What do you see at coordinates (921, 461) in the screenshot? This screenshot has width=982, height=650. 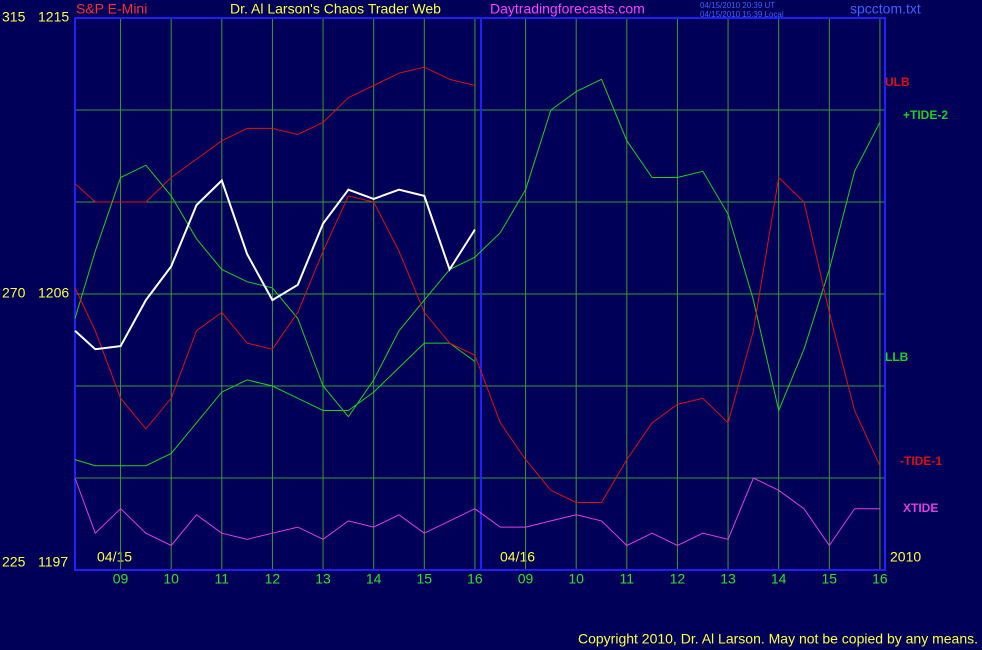 I see `series-label: -TIDE-1` at bounding box center [921, 461].